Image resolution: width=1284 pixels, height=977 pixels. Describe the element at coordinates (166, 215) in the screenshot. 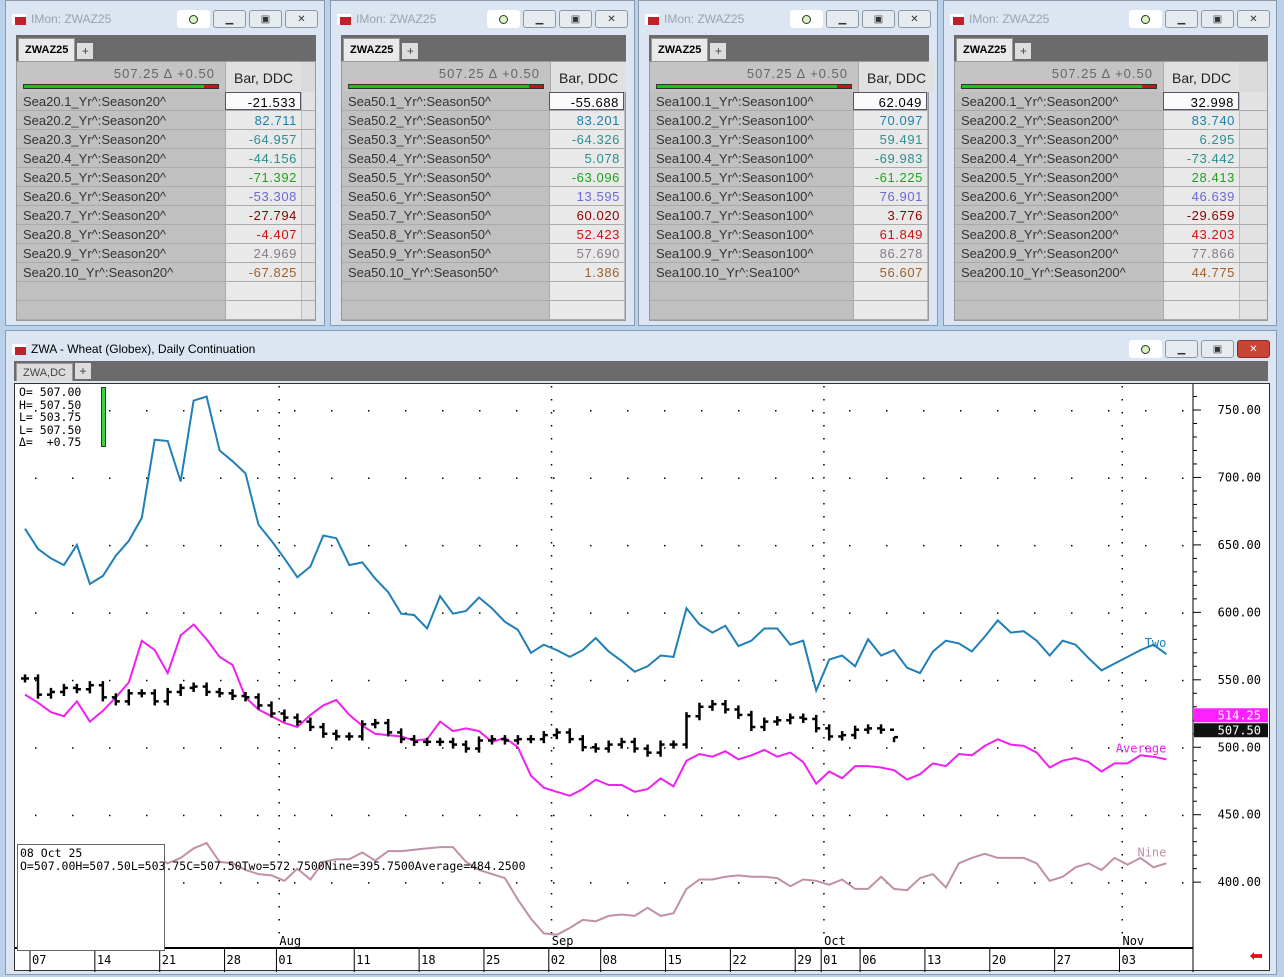

I see `table-row: Sea20.7_Yr^:Season20^ -27.794` at that location.